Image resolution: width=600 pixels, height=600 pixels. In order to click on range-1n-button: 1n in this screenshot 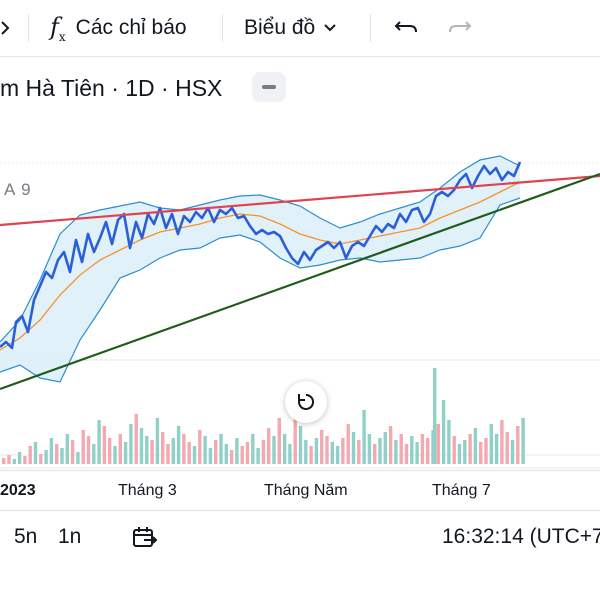, I will do `click(70, 536)`.